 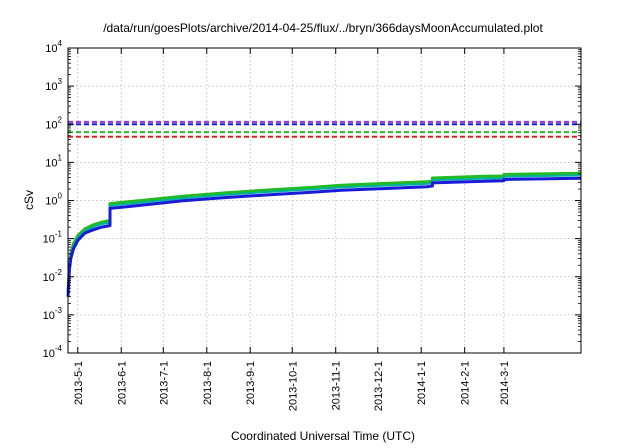 I want to click on y-tick-label: 10², so click(x=53, y=123).